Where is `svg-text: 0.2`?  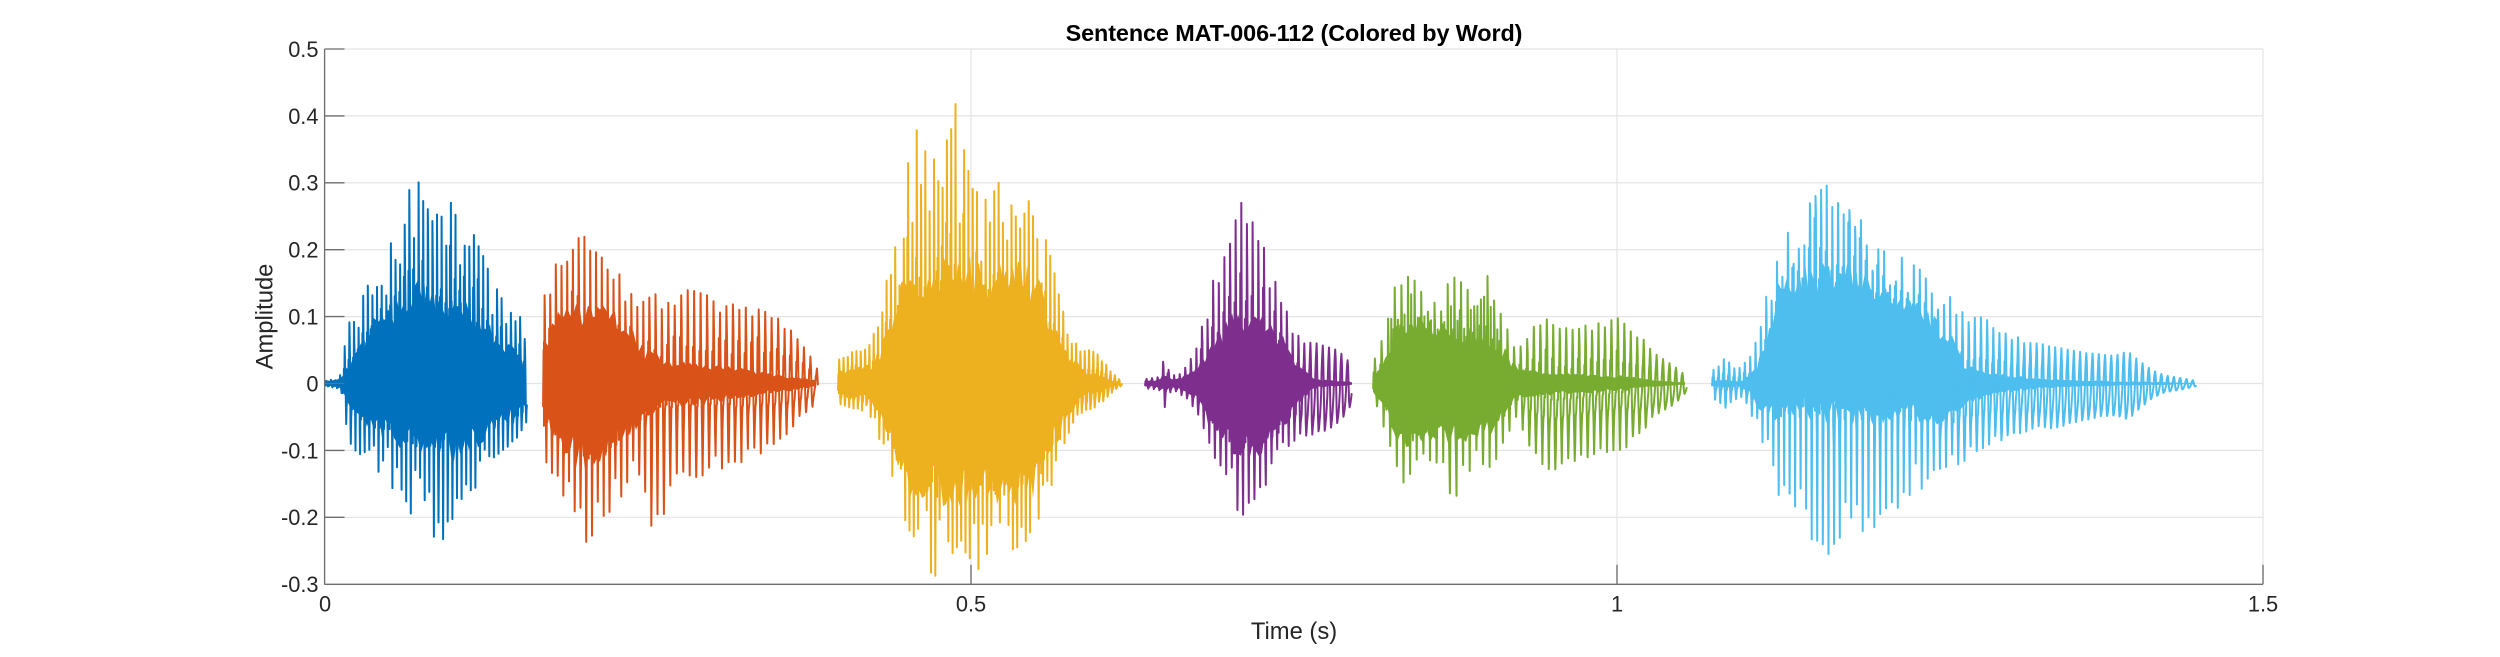 svg-text: 0.2 is located at coordinates (303, 250).